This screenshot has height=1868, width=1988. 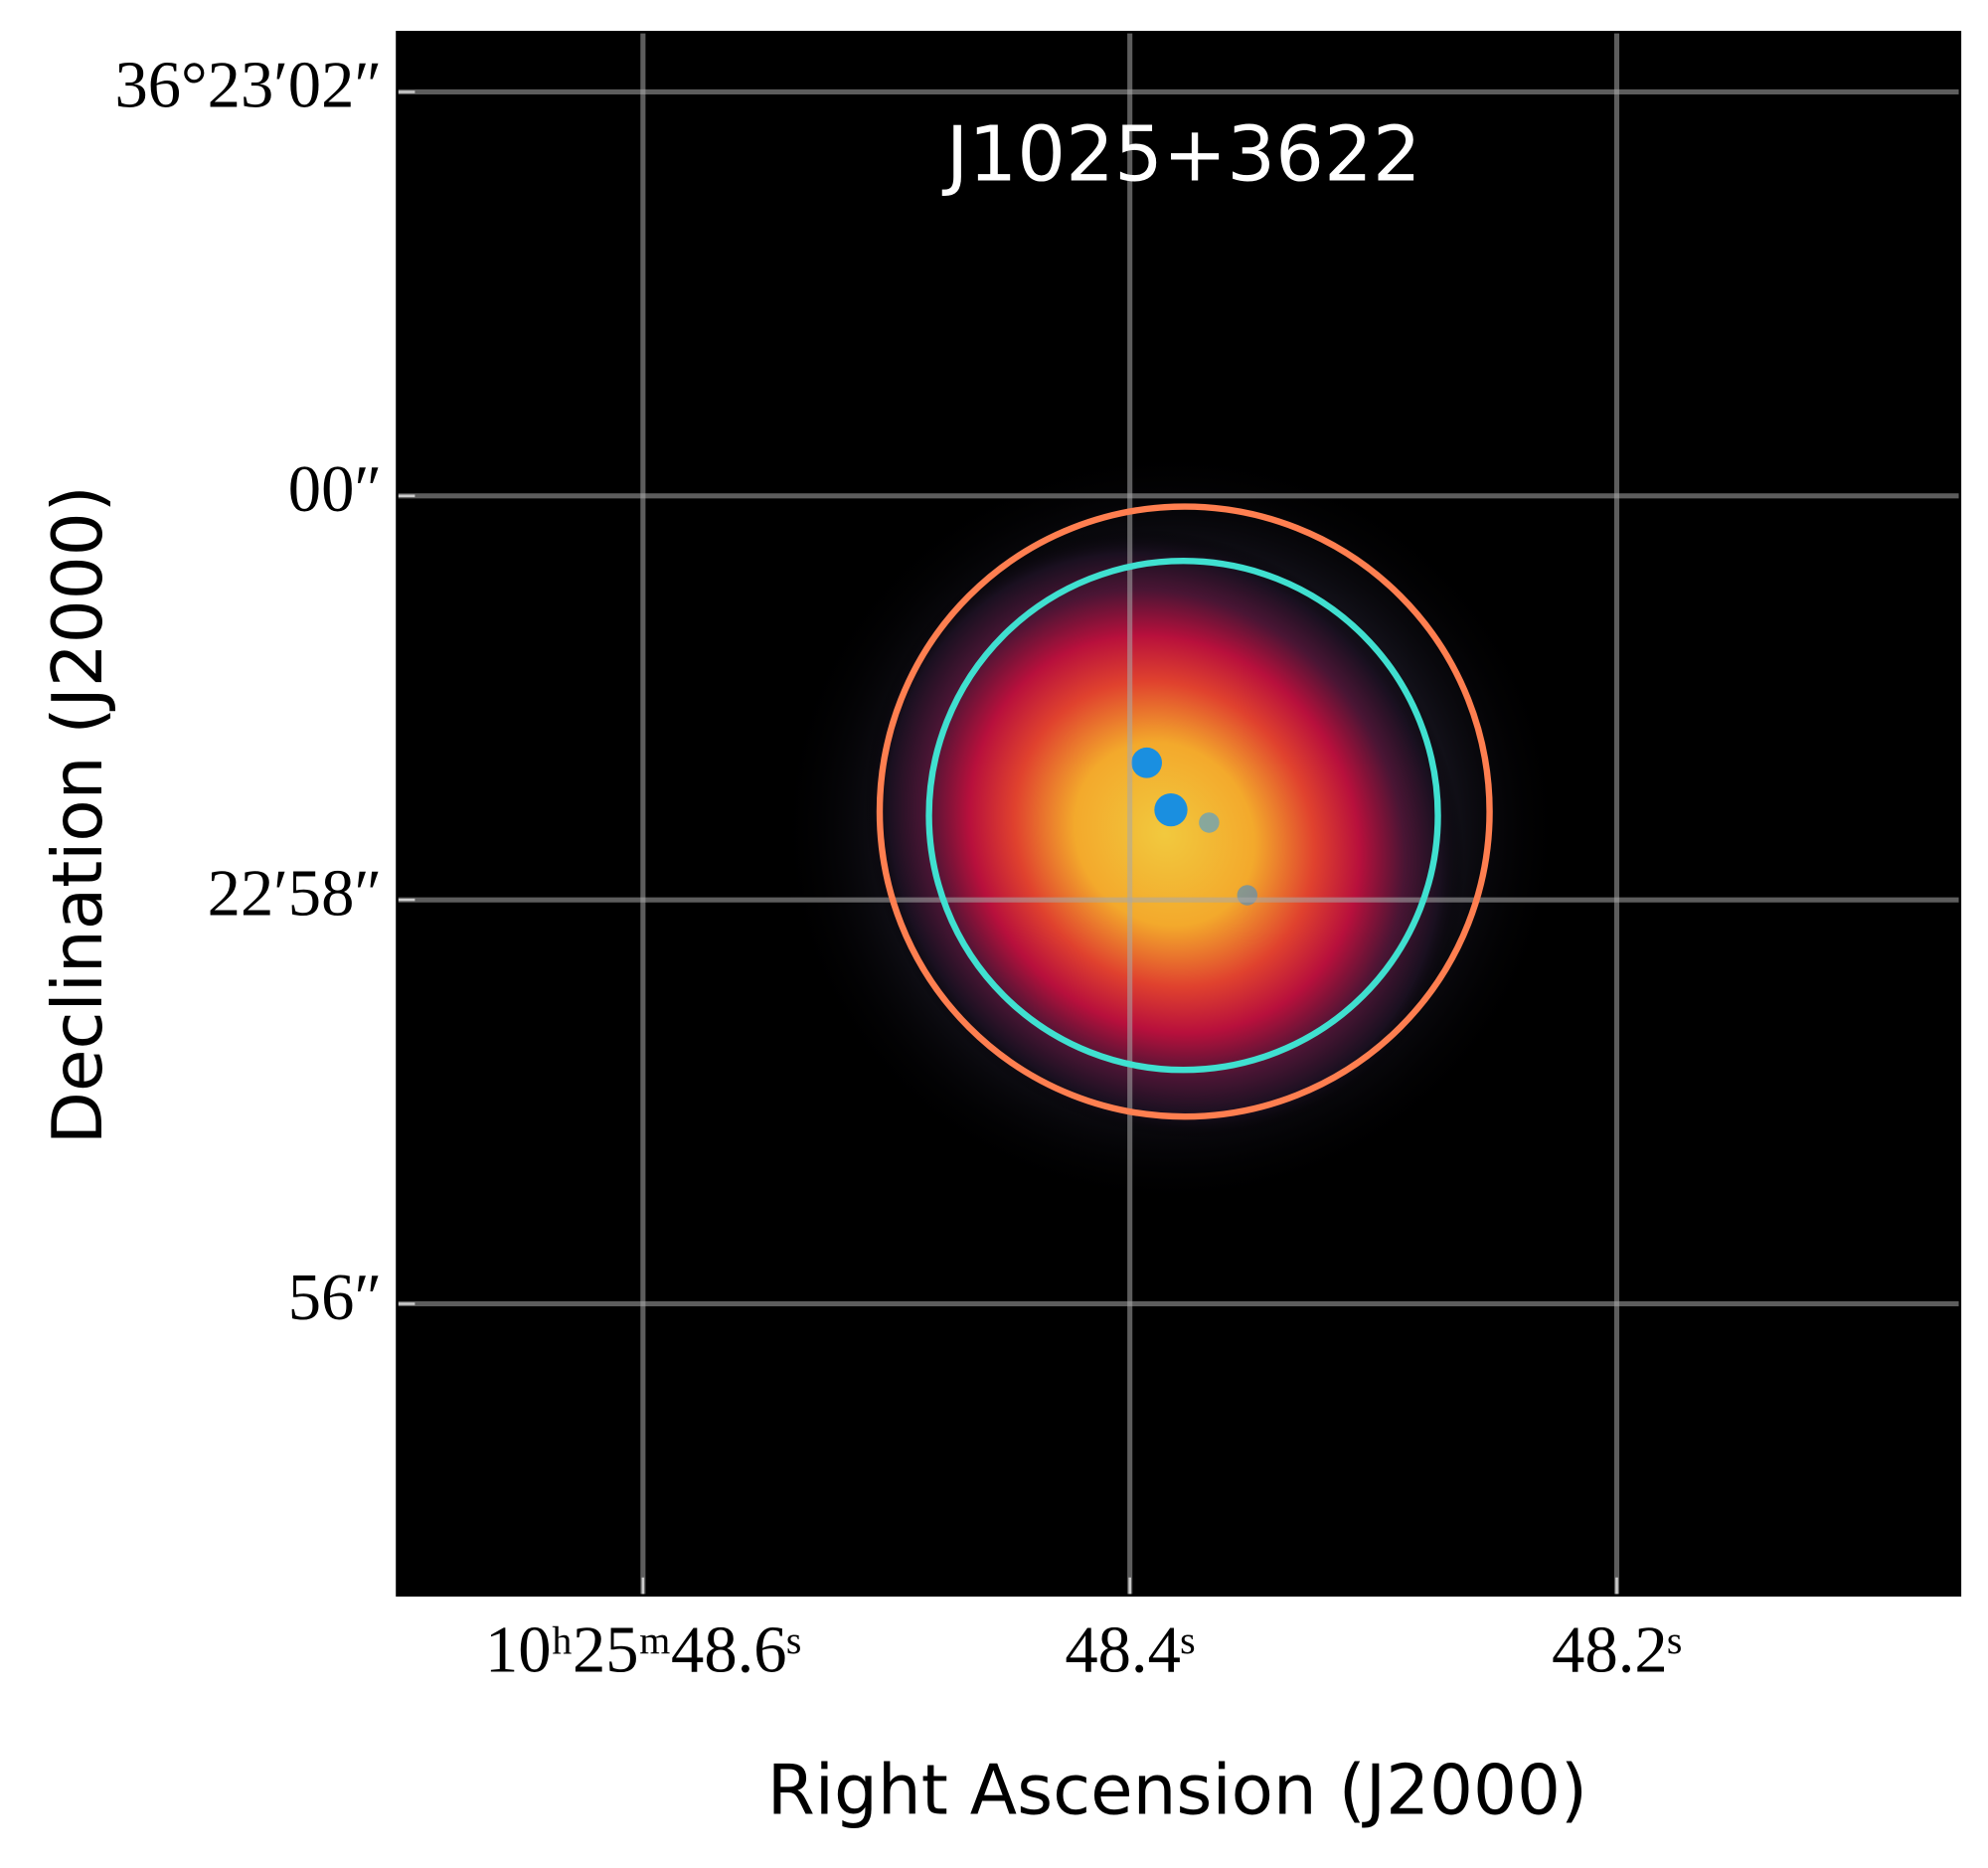 What do you see at coordinates (643, 1649) in the screenshot?
I see `x-tick-label: 10ʰ25ᵐ48.6ˢ` at bounding box center [643, 1649].